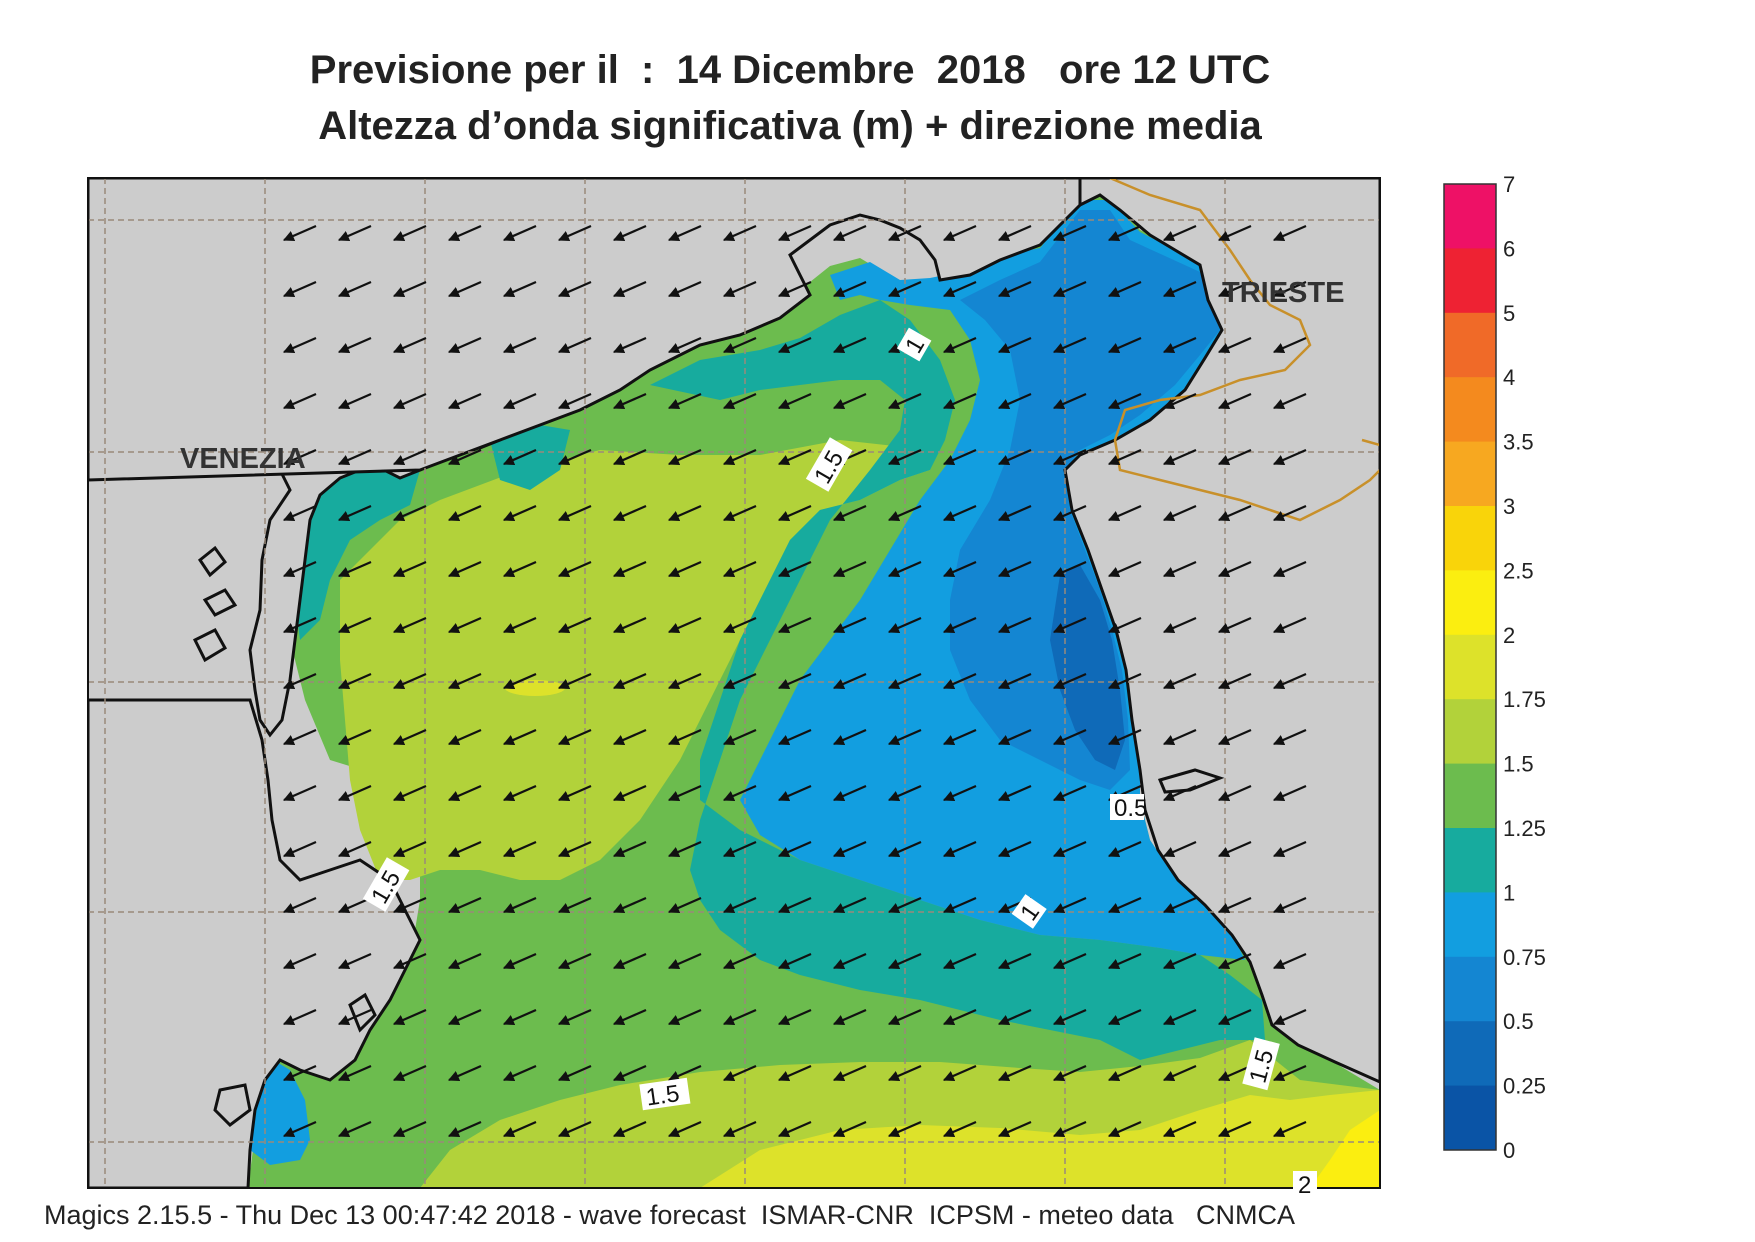 This screenshot has height=1242, width=1755. What do you see at coordinates (1509, 377) in the screenshot?
I see `legend-tick-label: 4` at bounding box center [1509, 377].